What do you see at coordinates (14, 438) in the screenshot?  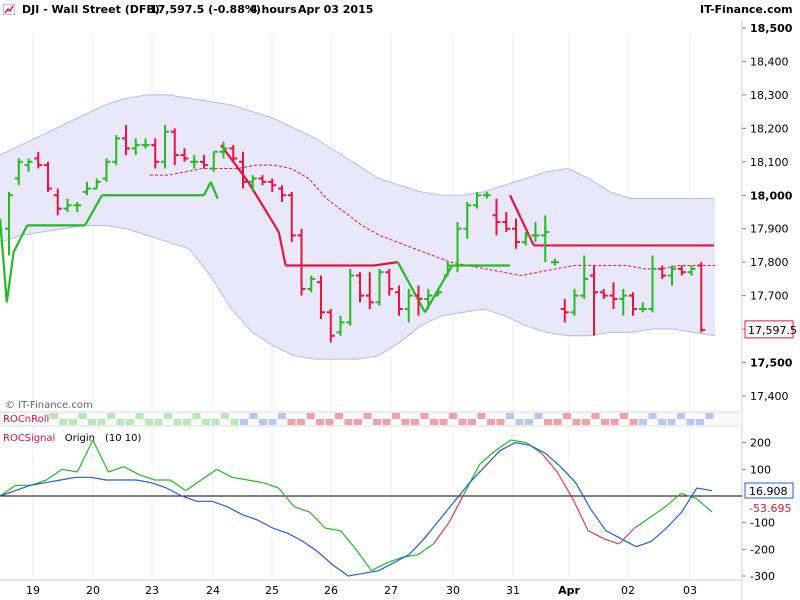 I see `roc-legend-label: ROC` at bounding box center [14, 438].